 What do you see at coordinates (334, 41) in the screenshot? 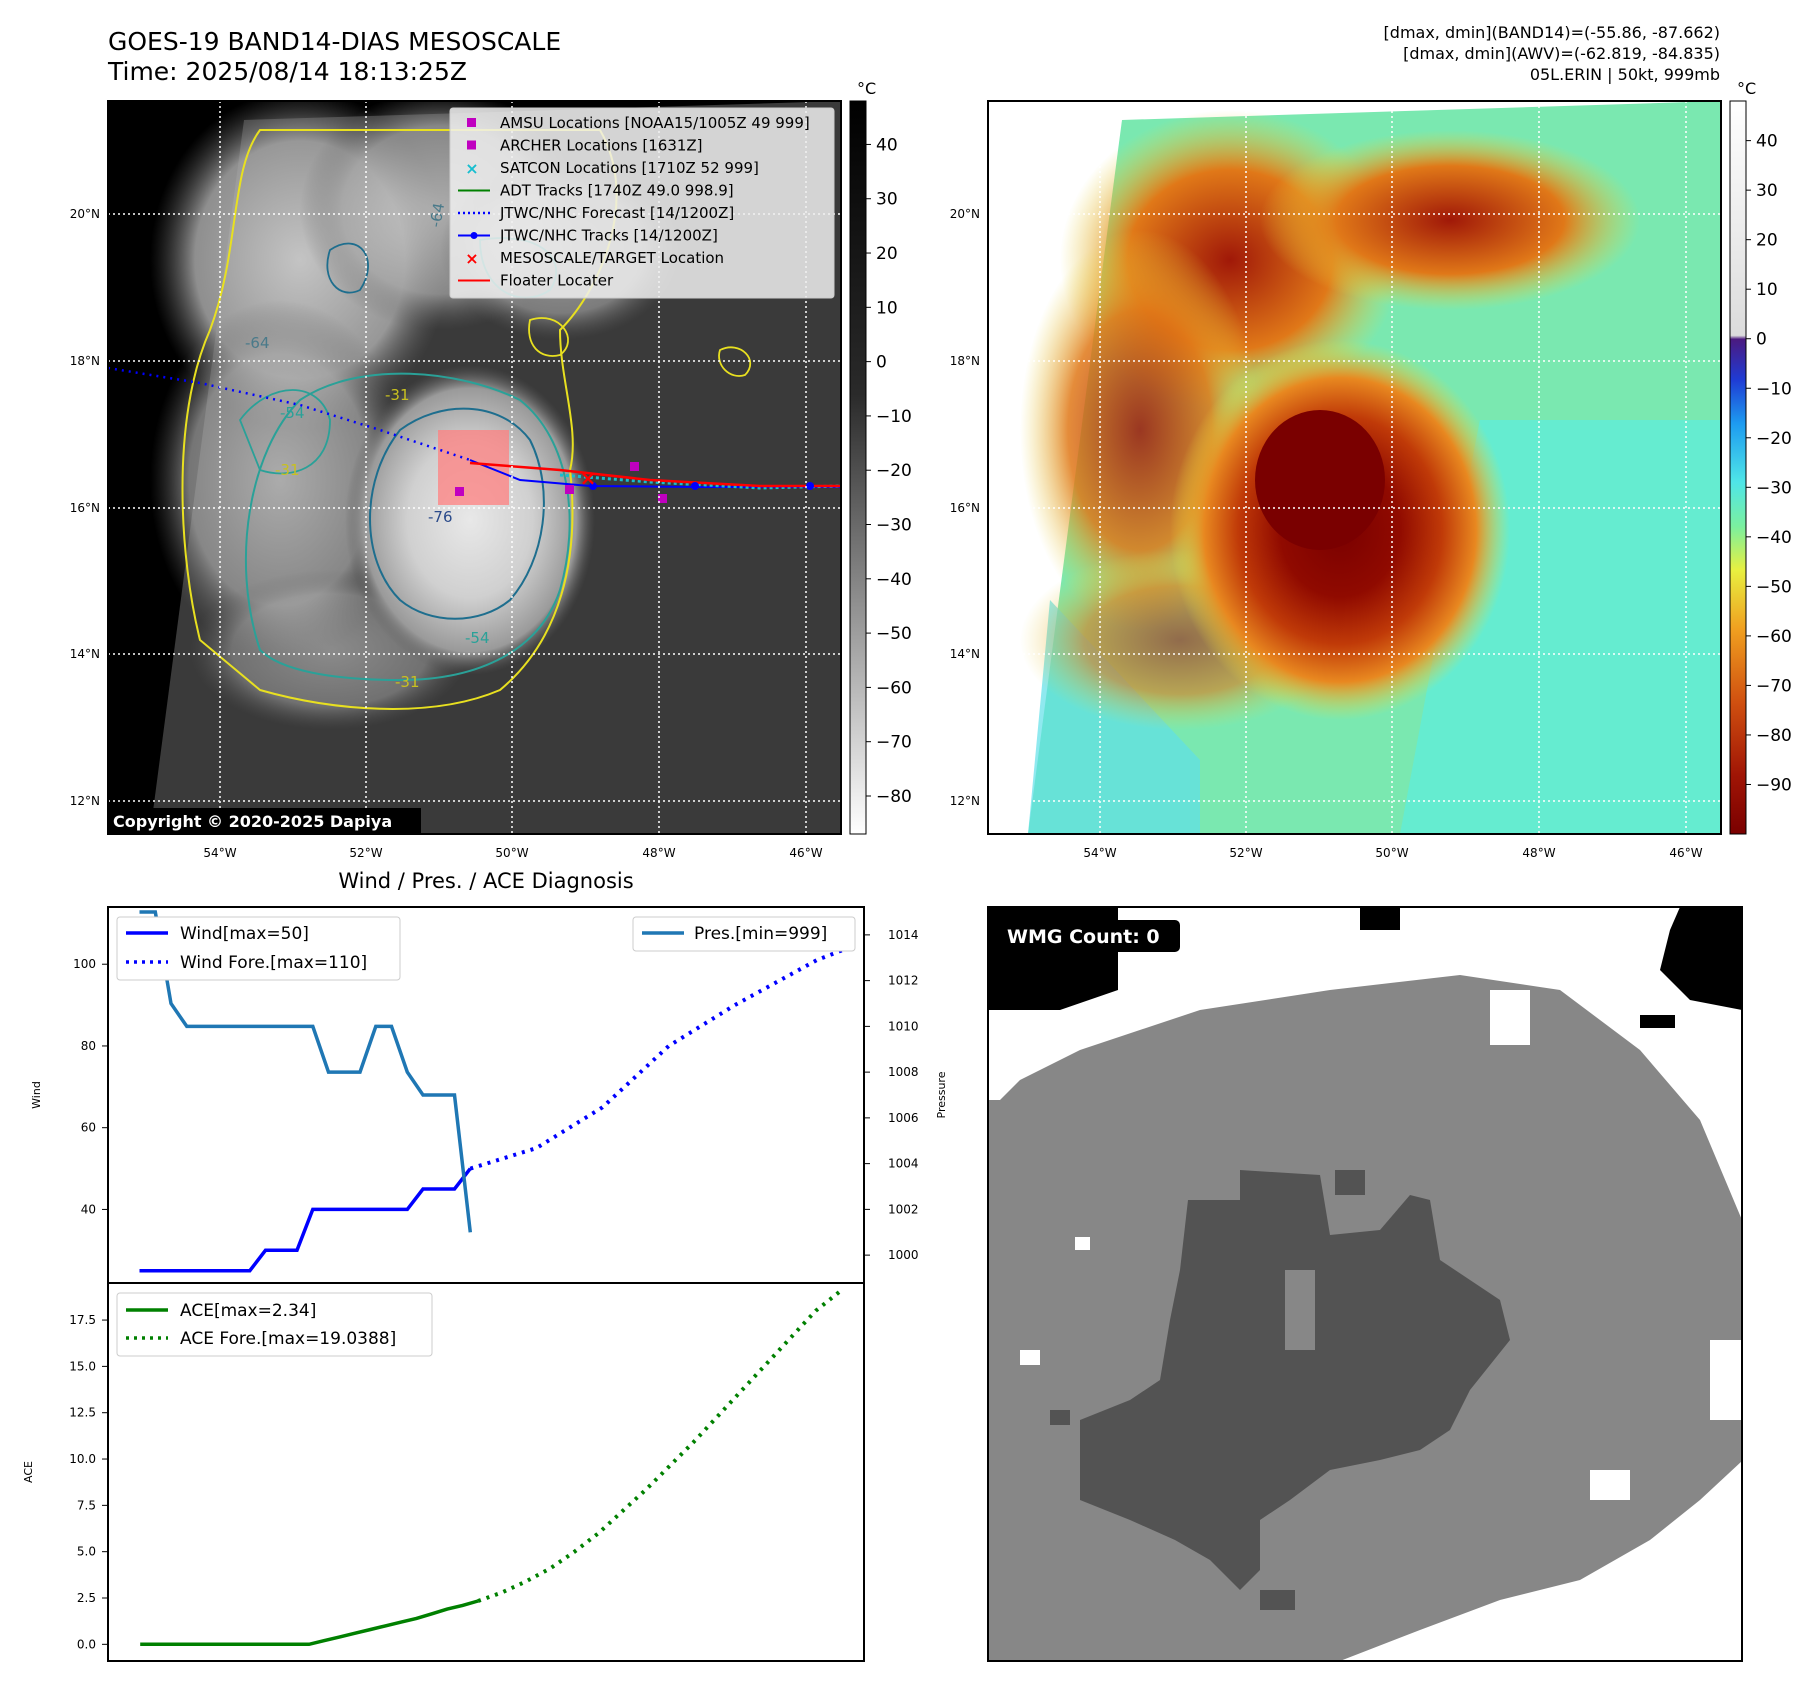
I see `figure-title: GOES-19 BAND14-DIAS MESOSCALE` at bounding box center [334, 41].